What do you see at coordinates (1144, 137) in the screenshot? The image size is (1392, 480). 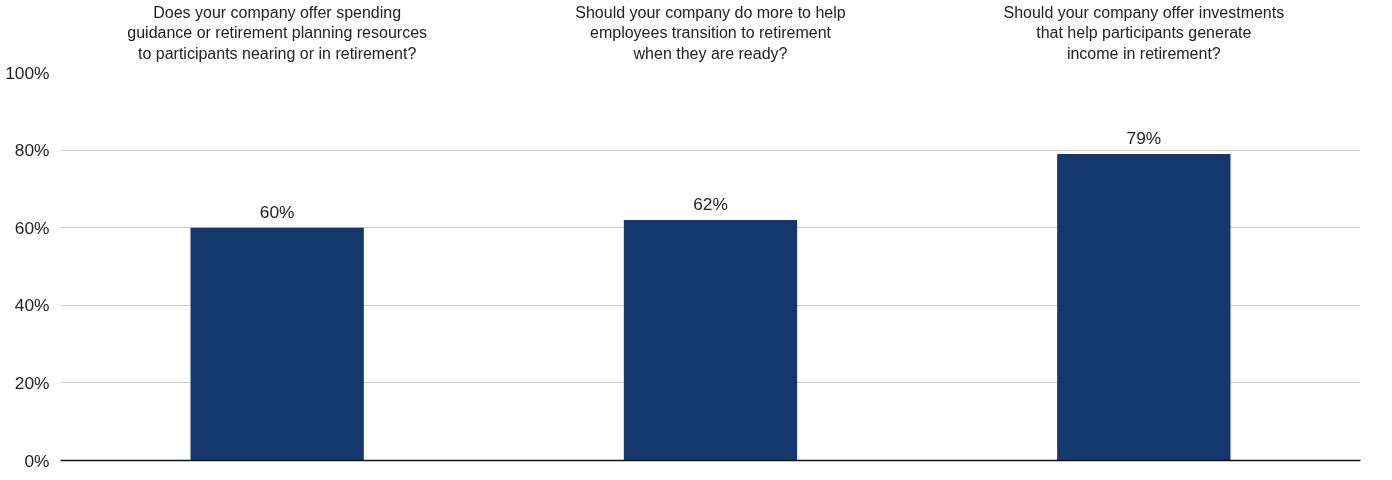 I see `data-label: 79%` at bounding box center [1144, 137].